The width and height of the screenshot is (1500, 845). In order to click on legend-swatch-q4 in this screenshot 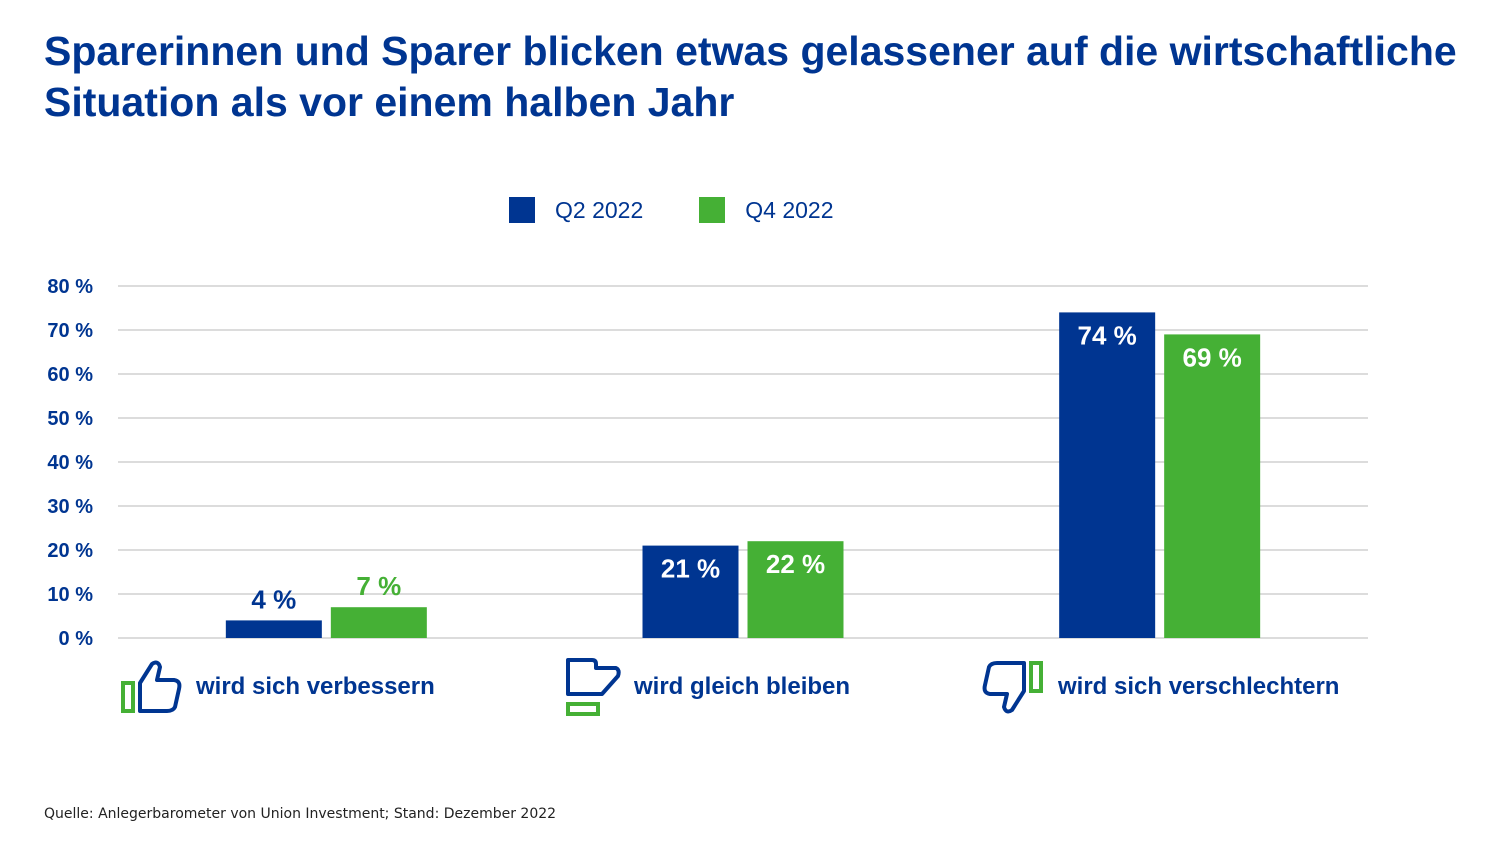, I will do `click(712, 210)`.